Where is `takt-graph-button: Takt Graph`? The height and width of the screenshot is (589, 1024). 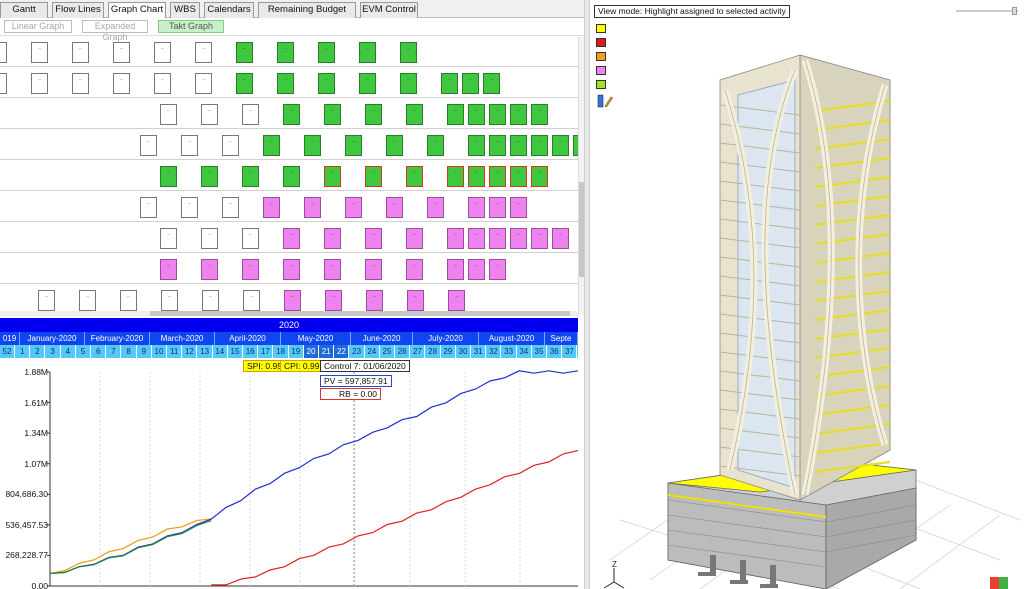
takt-graph-button: Takt Graph is located at coordinates (191, 26).